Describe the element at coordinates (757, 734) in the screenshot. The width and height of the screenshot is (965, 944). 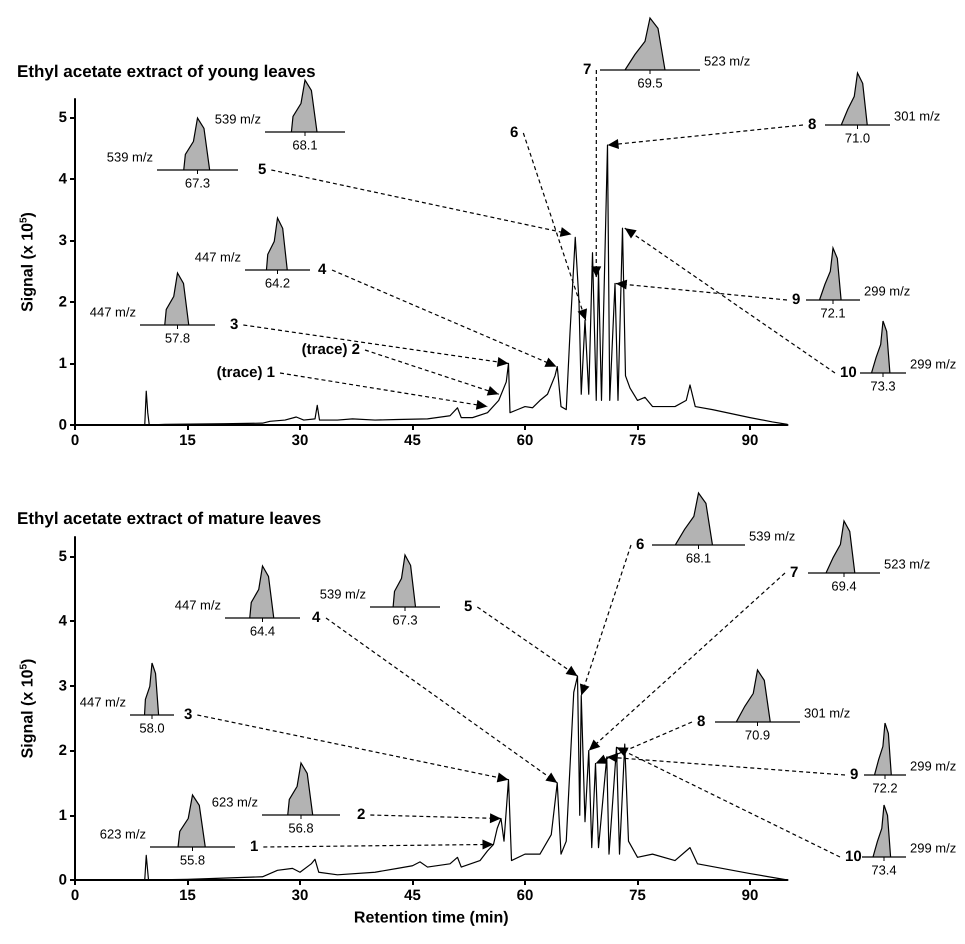
I see `annotation: 70.9` at that location.